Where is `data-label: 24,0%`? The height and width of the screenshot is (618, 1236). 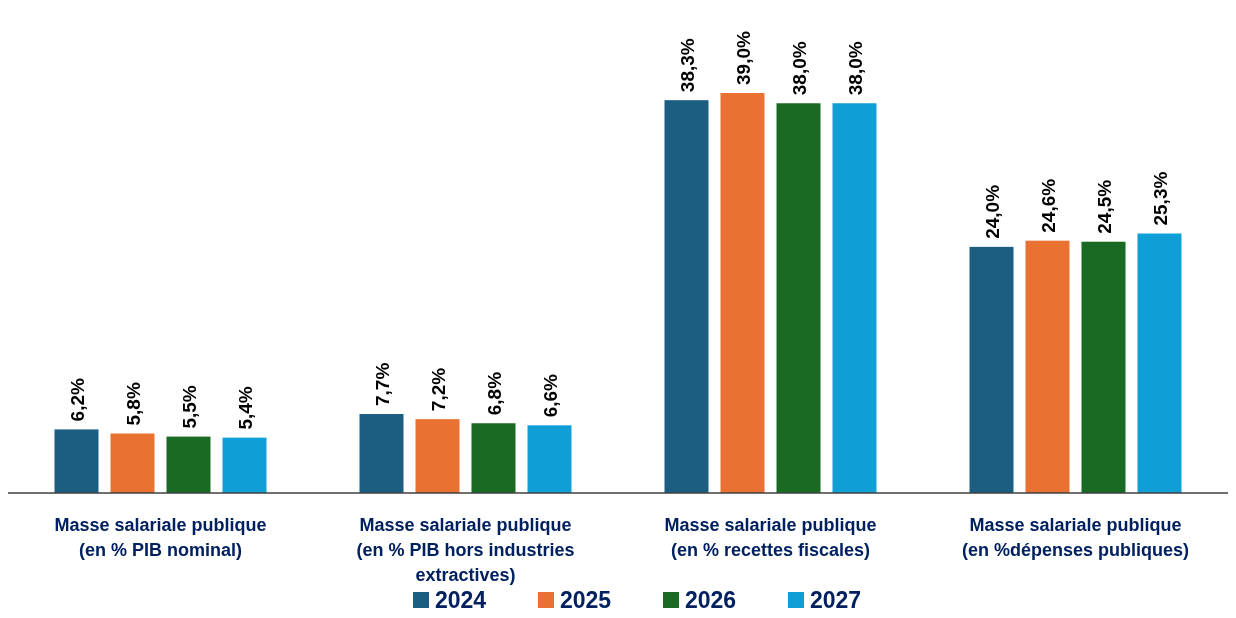
data-label: 24,0% is located at coordinates (992, 211).